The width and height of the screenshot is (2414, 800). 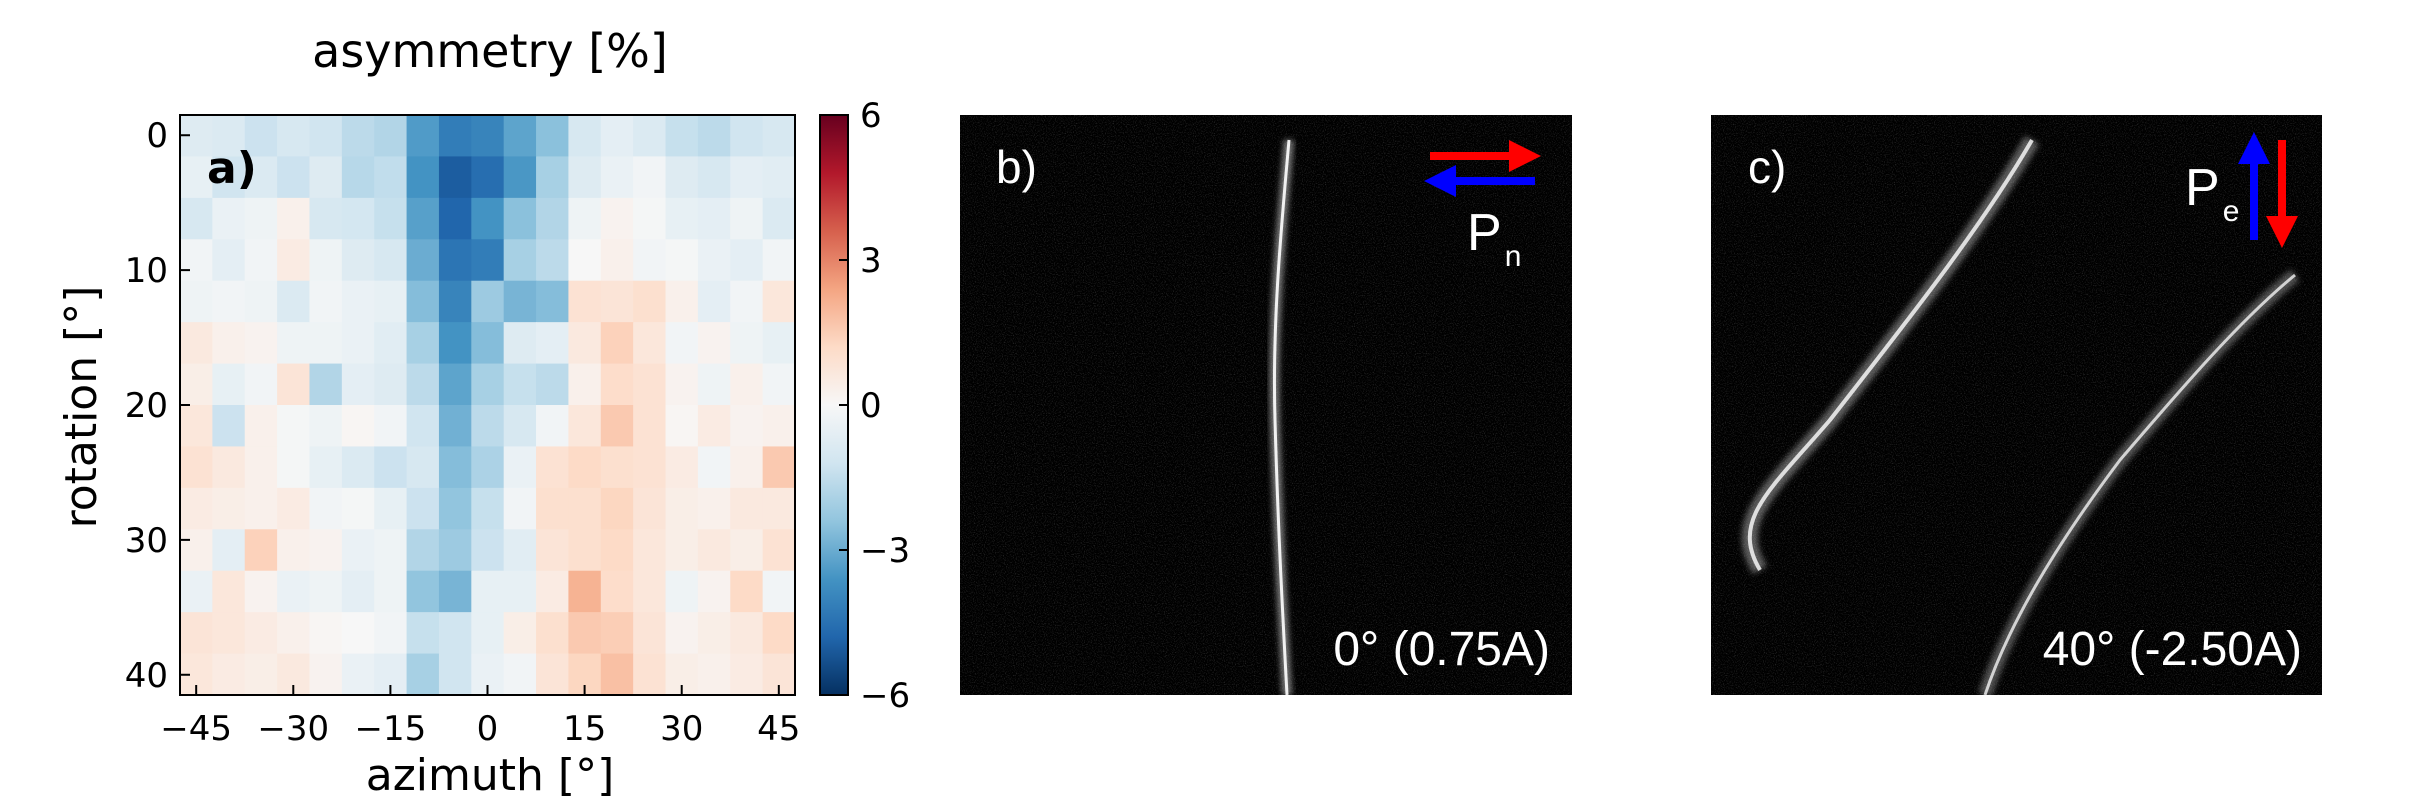 I want to click on x-tick-label: −15, so click(x=391, y=729).